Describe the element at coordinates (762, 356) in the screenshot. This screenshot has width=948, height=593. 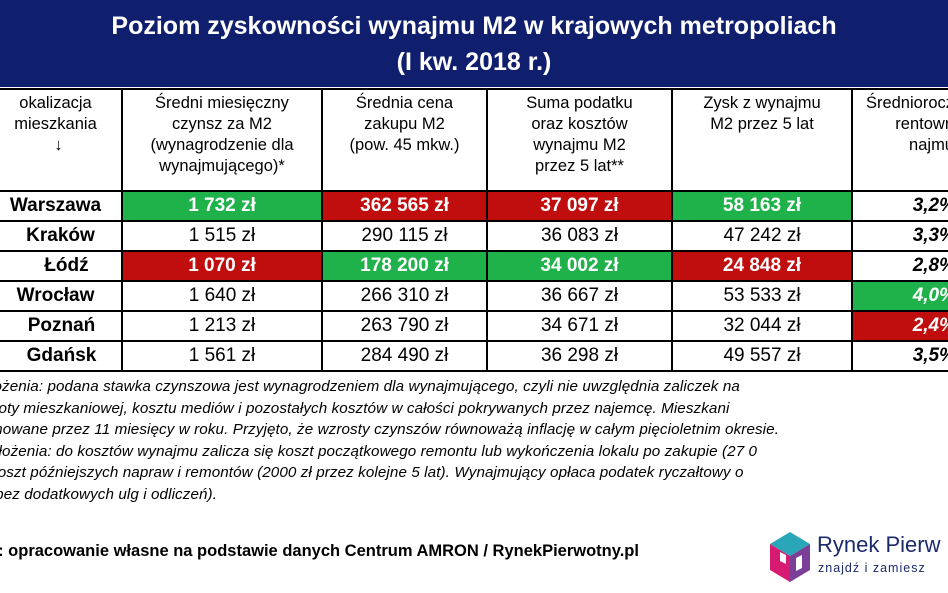
I see `profit-cell: 49 557 zł` at that location.